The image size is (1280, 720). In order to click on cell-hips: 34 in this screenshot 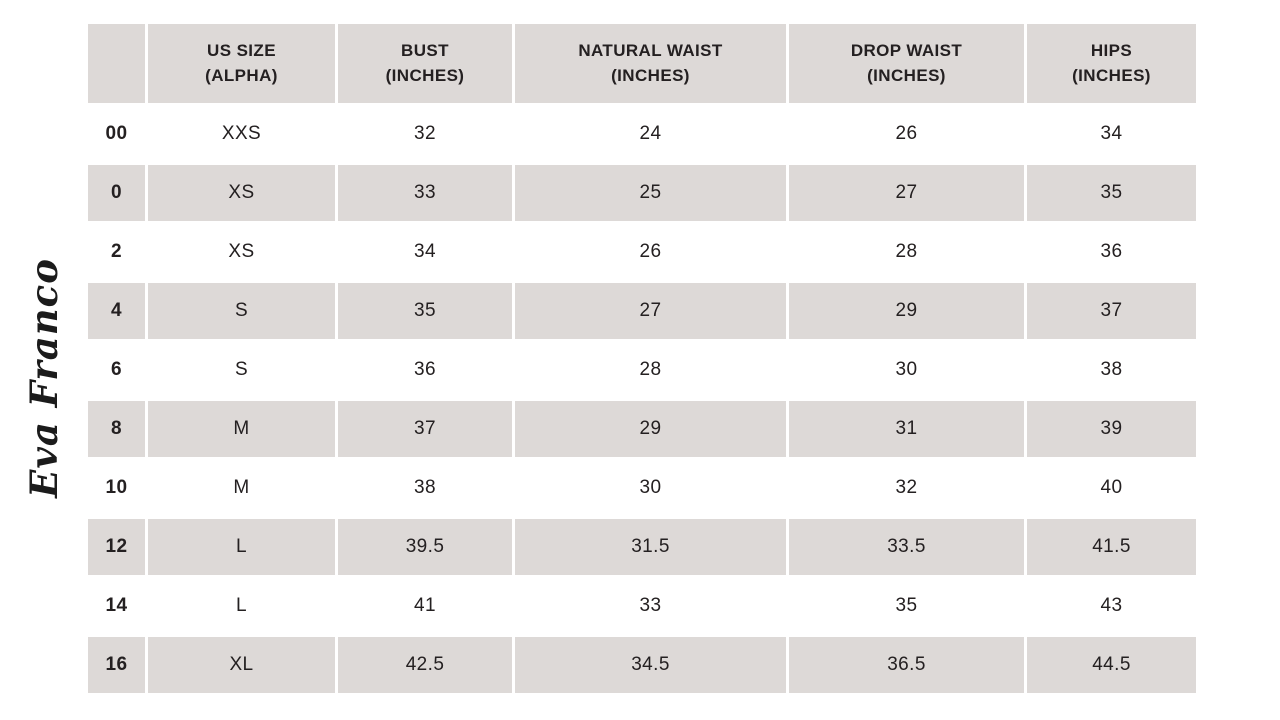, I will do `click(1111, 134)`.